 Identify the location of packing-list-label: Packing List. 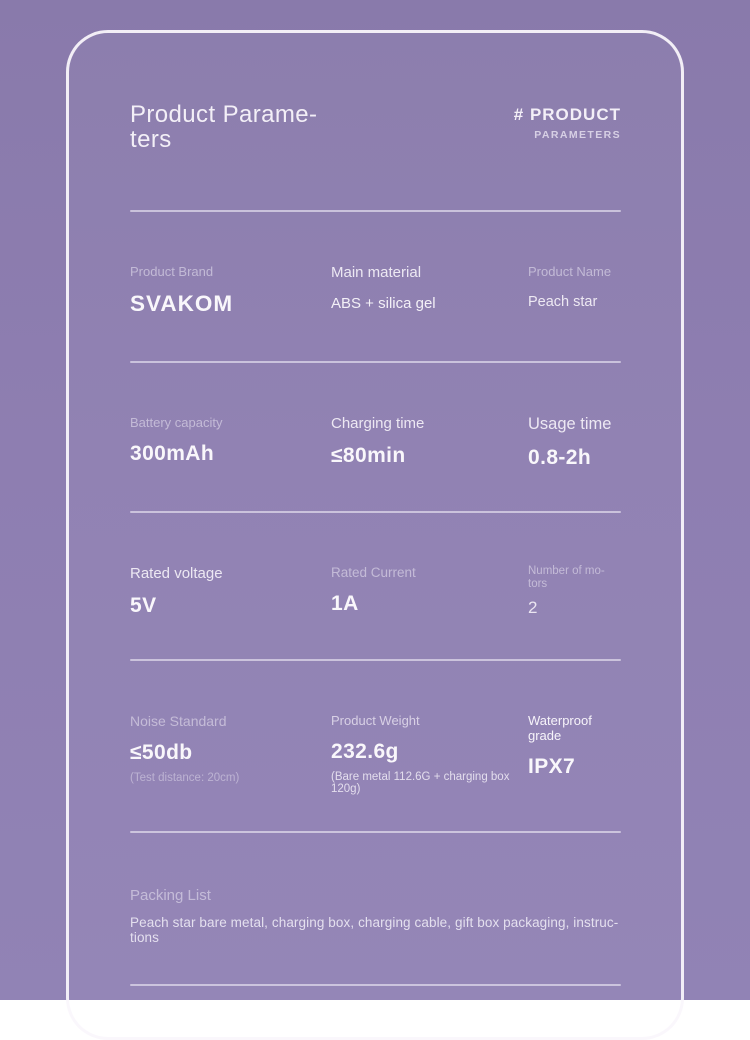
(170, 895).